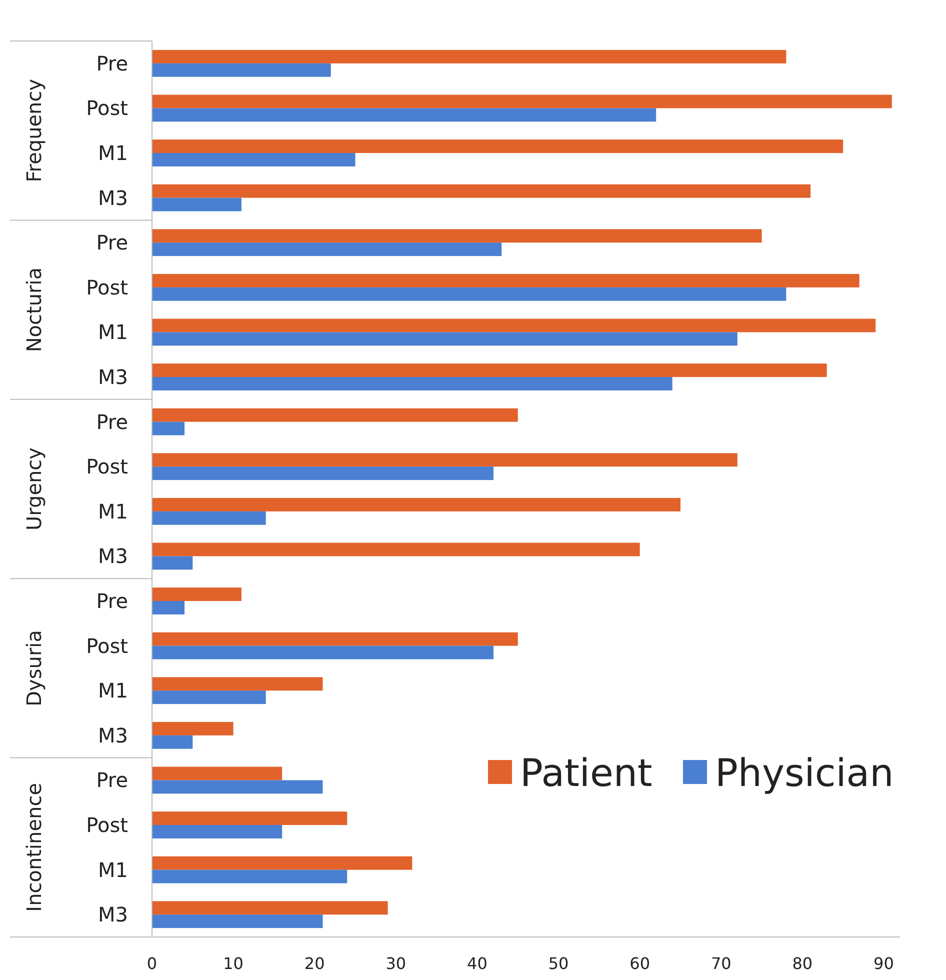 The height and width of the screenshot is (980, 946). Describe the element at coordinates (396, 963) in the screenshot. I see `x-tick-label: 30` at that location.